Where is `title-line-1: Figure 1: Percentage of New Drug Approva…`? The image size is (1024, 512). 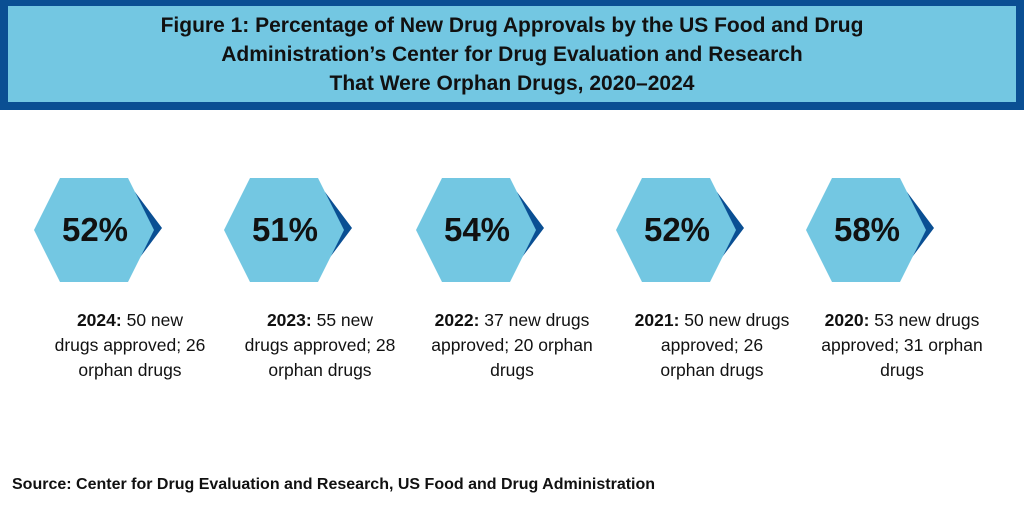 title-line-1: Figure 1: Percentage of New Drug Approva… is located at coordinates (512, 25).